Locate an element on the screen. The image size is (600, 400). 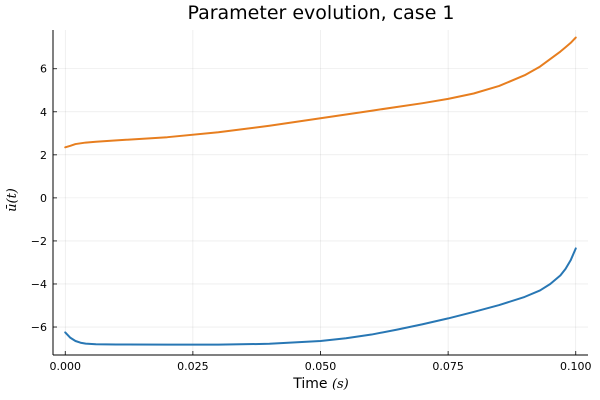
y-tick-label: 6 is located at coordinates (43, 69).